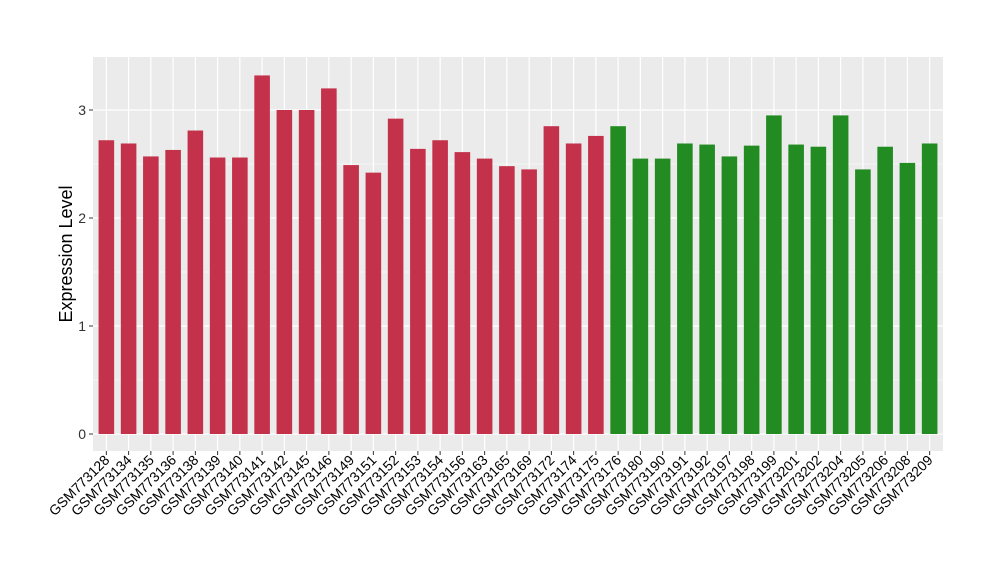 This screenshot has width=1000, height=585. Describe the element at coordinates (106, 287) in the screenshot. I see `bar-GSM773128` at that location.